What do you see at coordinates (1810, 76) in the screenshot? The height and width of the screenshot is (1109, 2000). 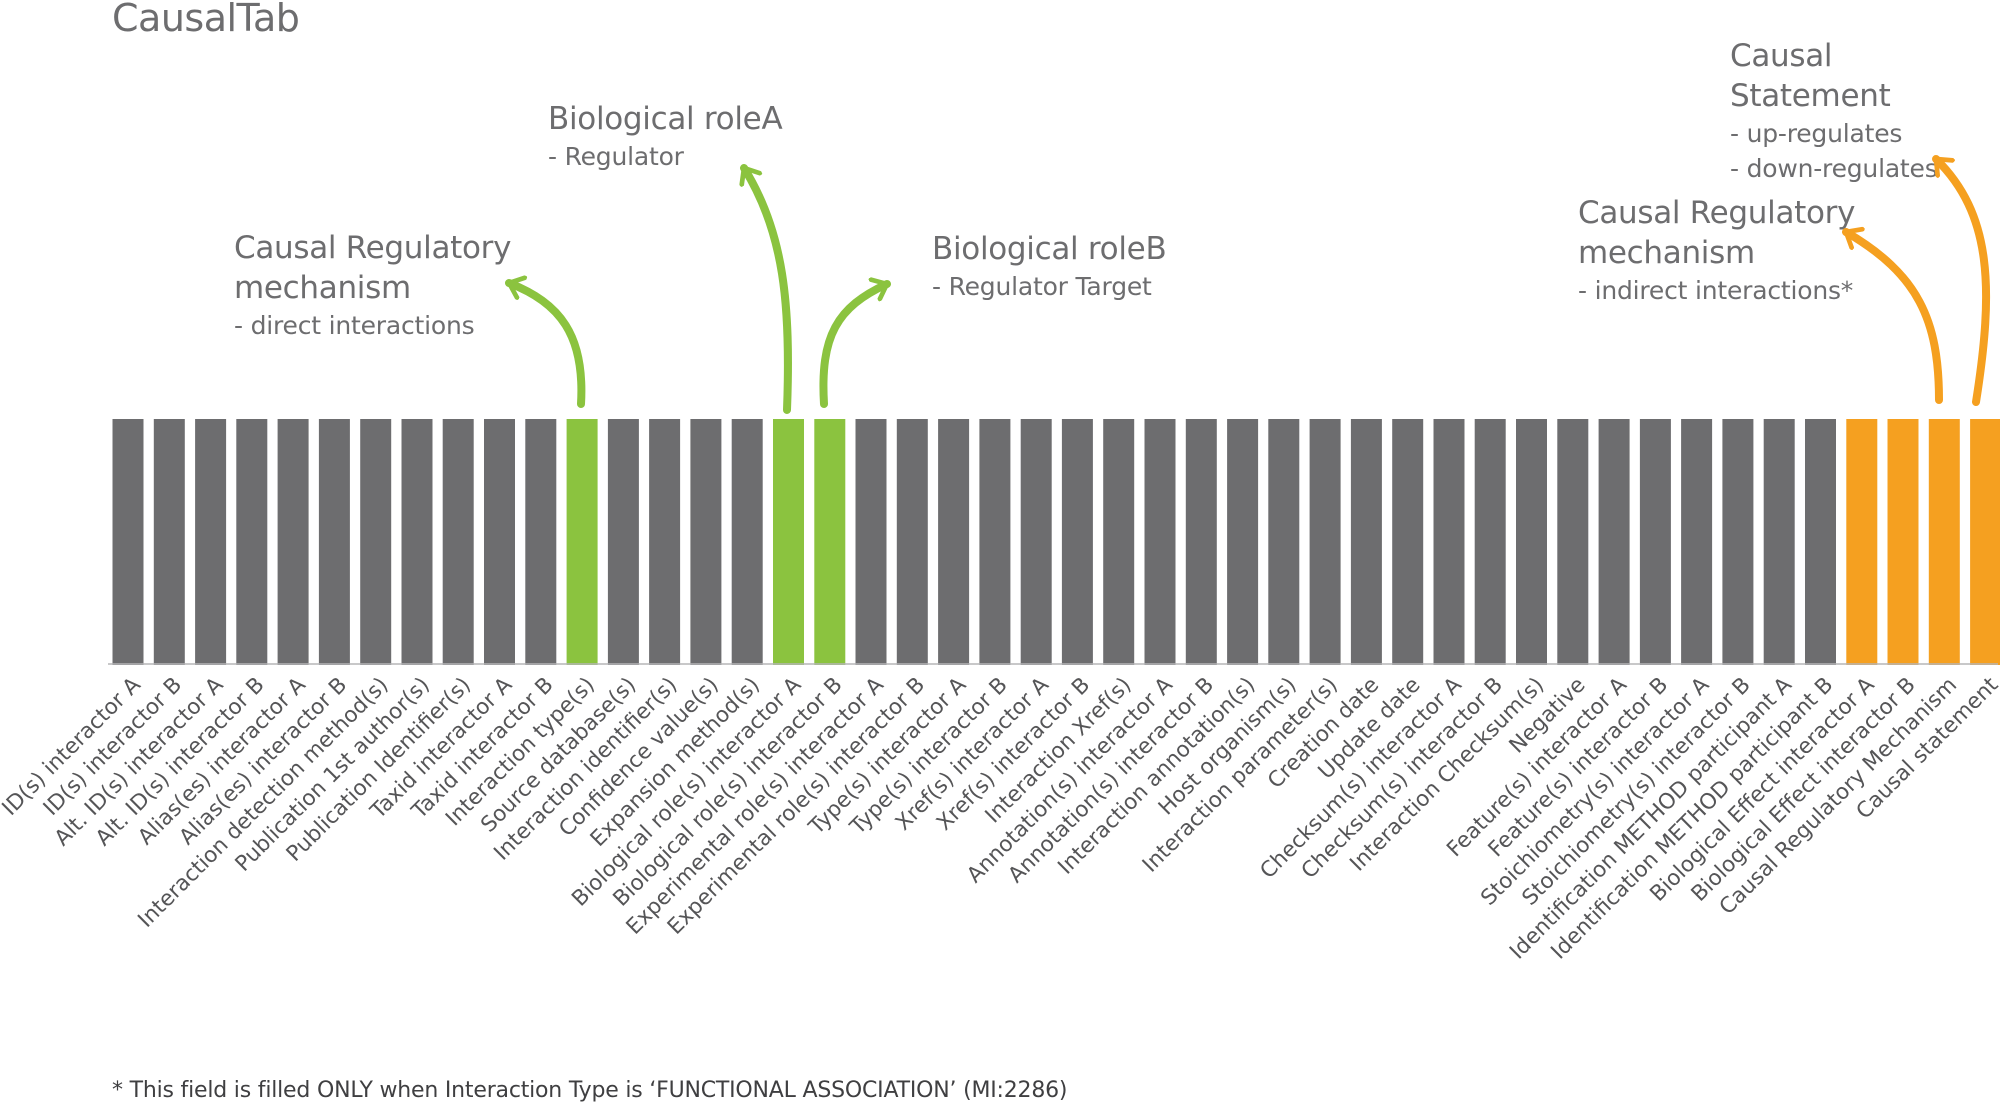 I see `callout-head-line1: Causal Statement` at bounding box center [1810, 76].